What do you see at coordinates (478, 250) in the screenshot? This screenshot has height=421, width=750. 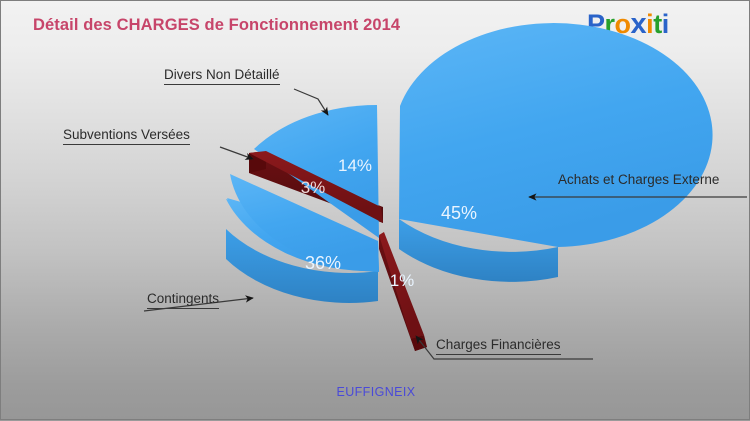 I see `slice-side-achats` at bounding box center [478, 250].